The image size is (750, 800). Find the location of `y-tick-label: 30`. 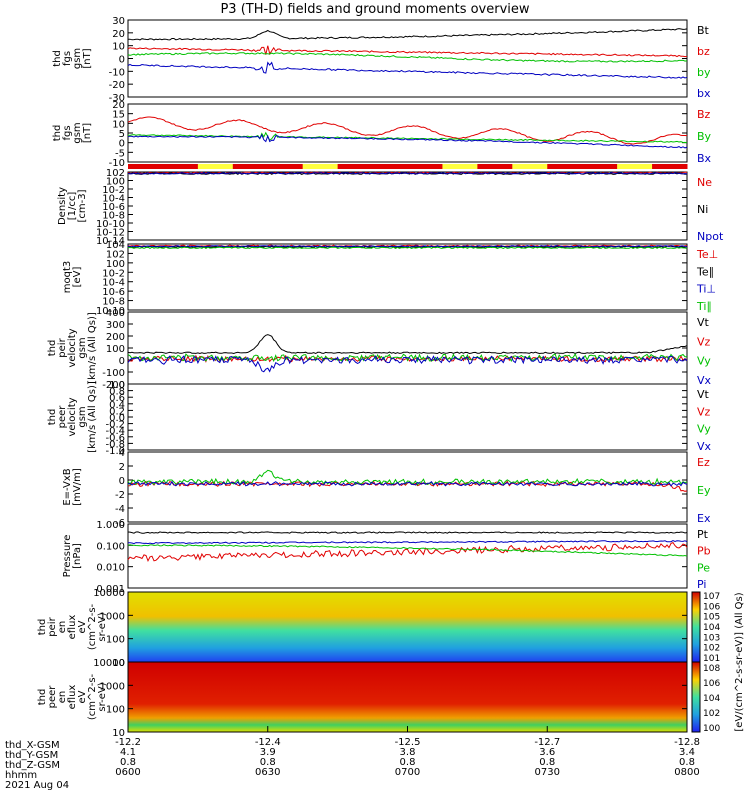

y-tick-label: 30 is located at coordinates (118, 21).